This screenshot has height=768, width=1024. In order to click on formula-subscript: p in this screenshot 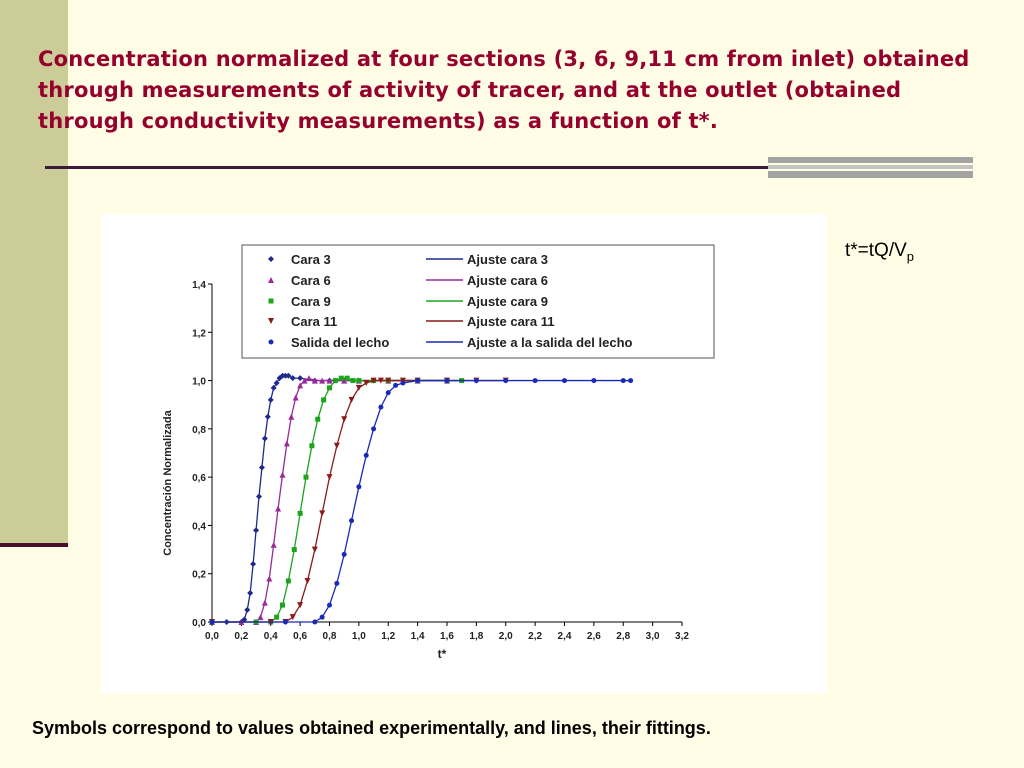, I will do `click(910, 256)`.